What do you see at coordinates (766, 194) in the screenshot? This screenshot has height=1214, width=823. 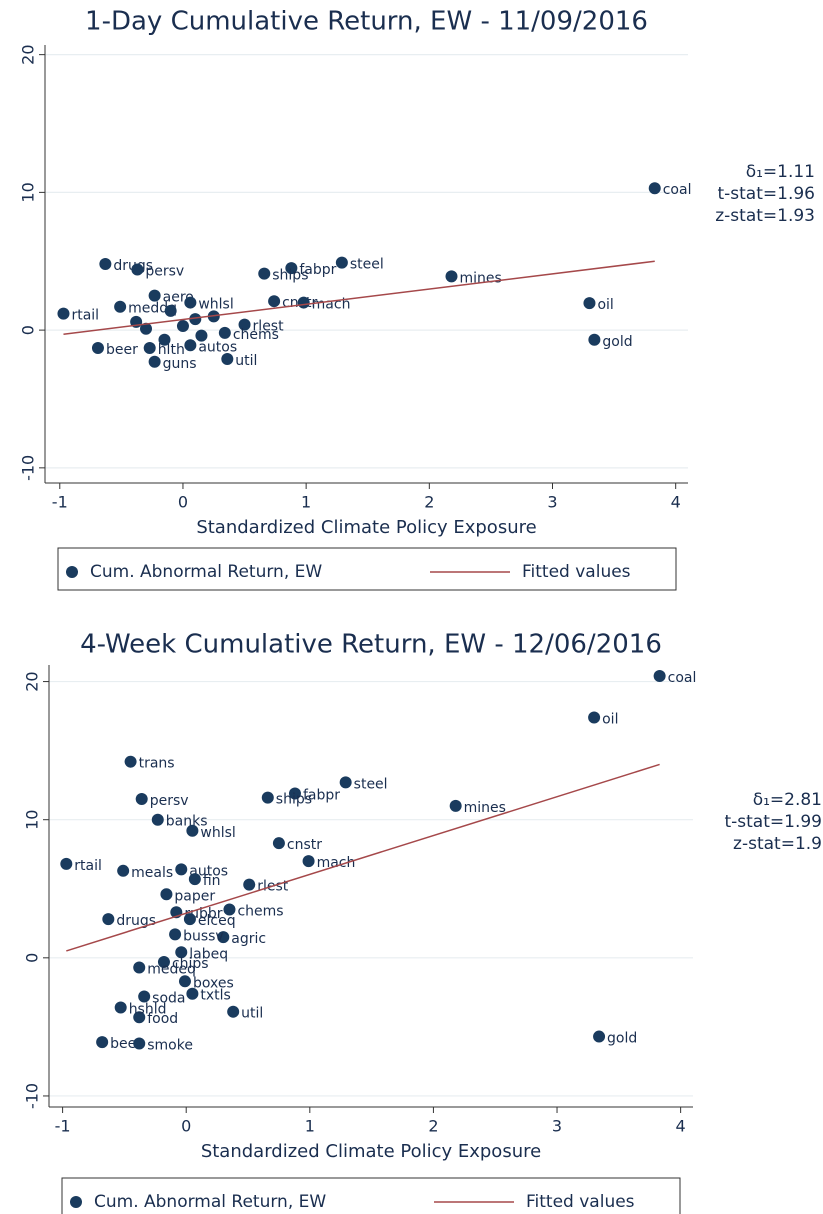 I see `stat-annotation: t-stat=1.96` at bounding box center [766, 194].